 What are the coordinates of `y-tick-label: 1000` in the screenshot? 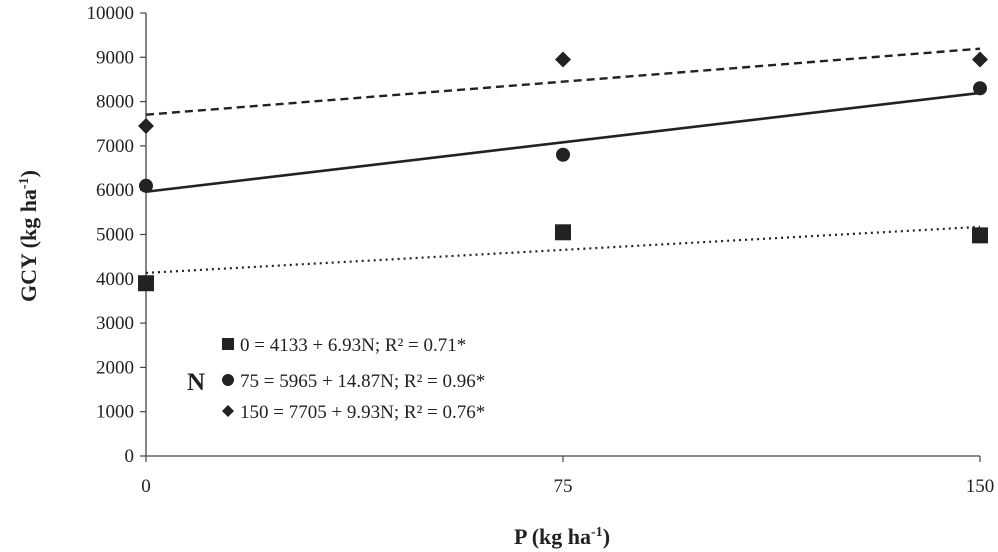 It's located at (115, 412).